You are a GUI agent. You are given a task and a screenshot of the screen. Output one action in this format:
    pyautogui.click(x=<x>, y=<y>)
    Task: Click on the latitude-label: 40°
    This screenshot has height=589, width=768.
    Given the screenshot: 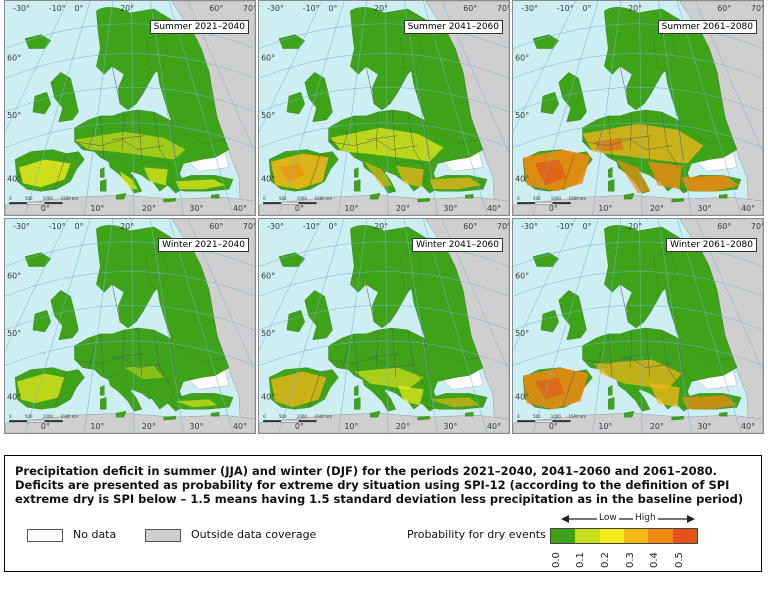 What is the action you would take?
    pyautogui.click(x=14, y=178)
    